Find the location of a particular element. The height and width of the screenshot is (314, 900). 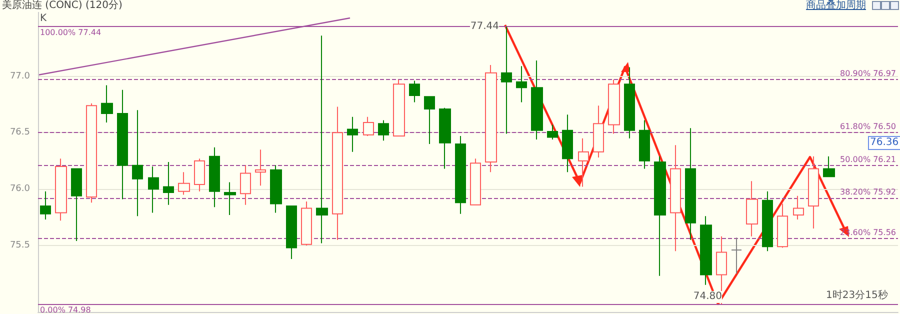

ref-line-label: 80.90% 76.97 is located at coordinates (868, 73).